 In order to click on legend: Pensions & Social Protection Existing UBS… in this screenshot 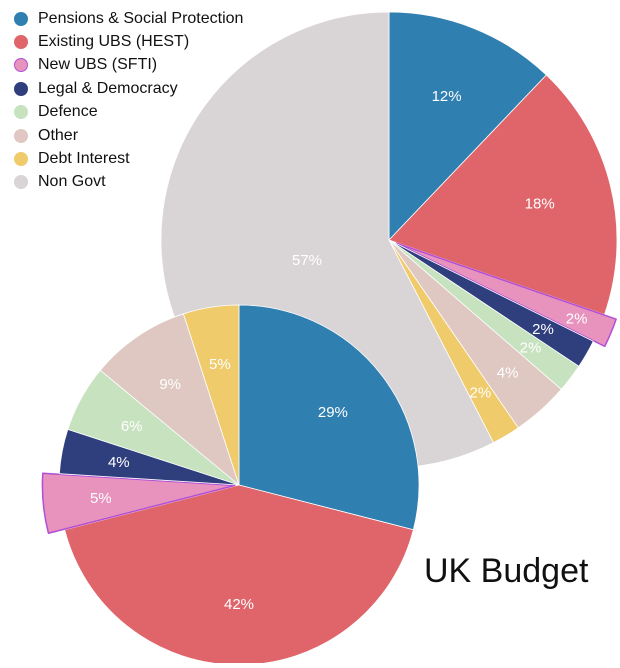, I will do `click(128, 100)`.